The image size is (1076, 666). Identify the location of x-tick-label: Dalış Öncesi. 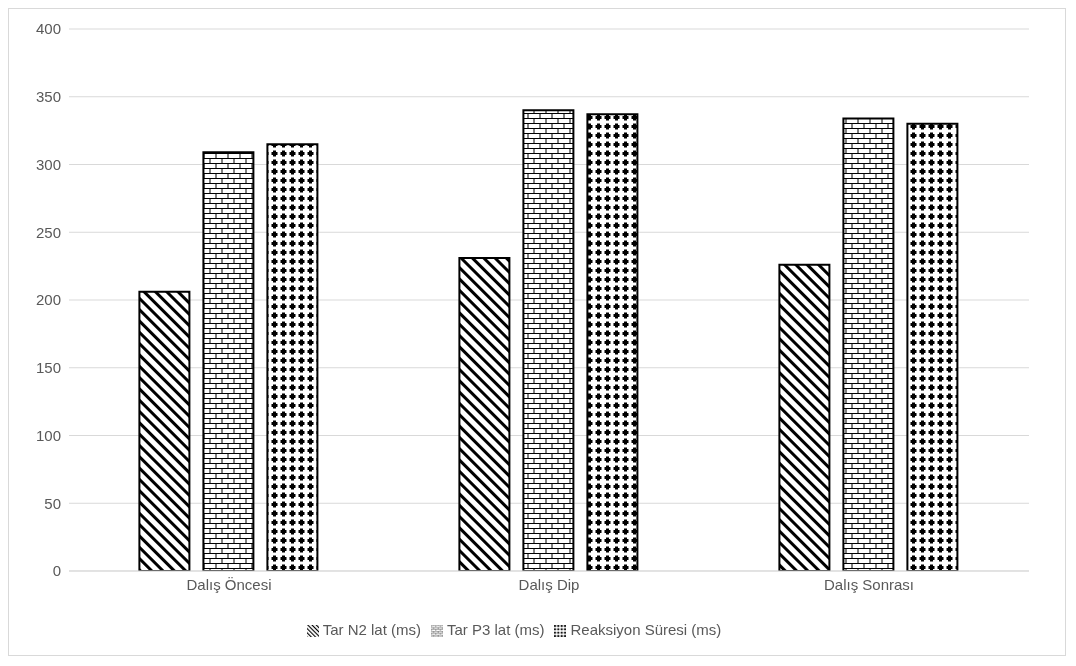
(229, 584).